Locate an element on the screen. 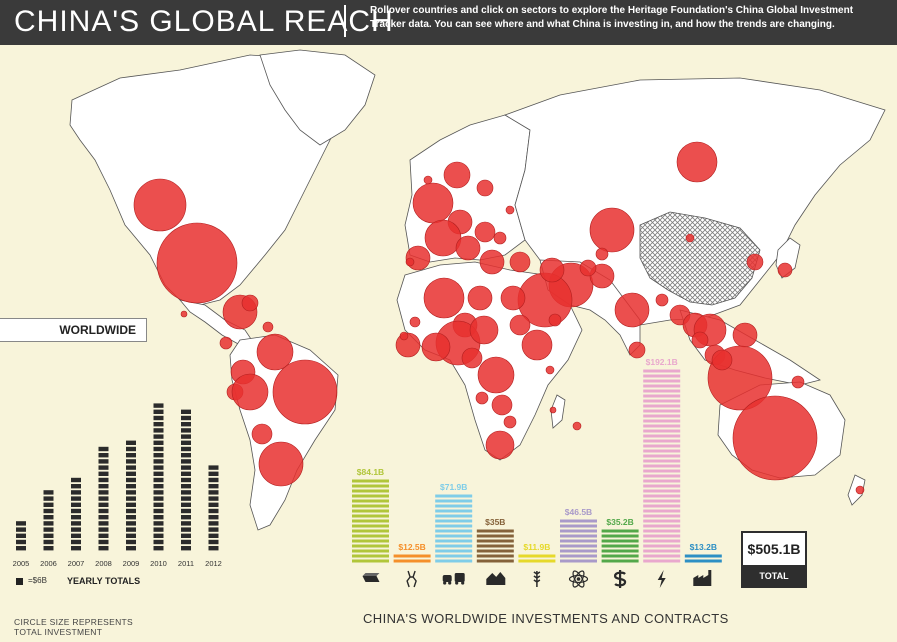 Image resolution: width=897 pixels, height=642 pixels. bubble-papua-new-guinea is located at coordinates (798, 382).